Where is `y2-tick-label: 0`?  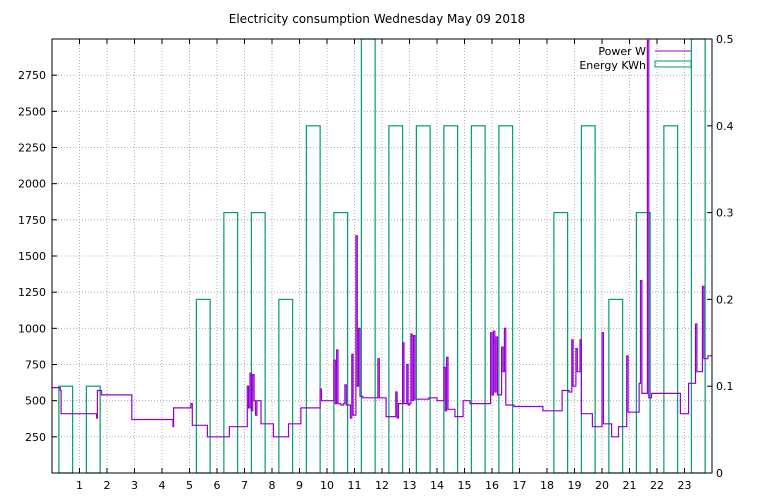 y2-tick-label: 0 is located at coordinates (719, 473).